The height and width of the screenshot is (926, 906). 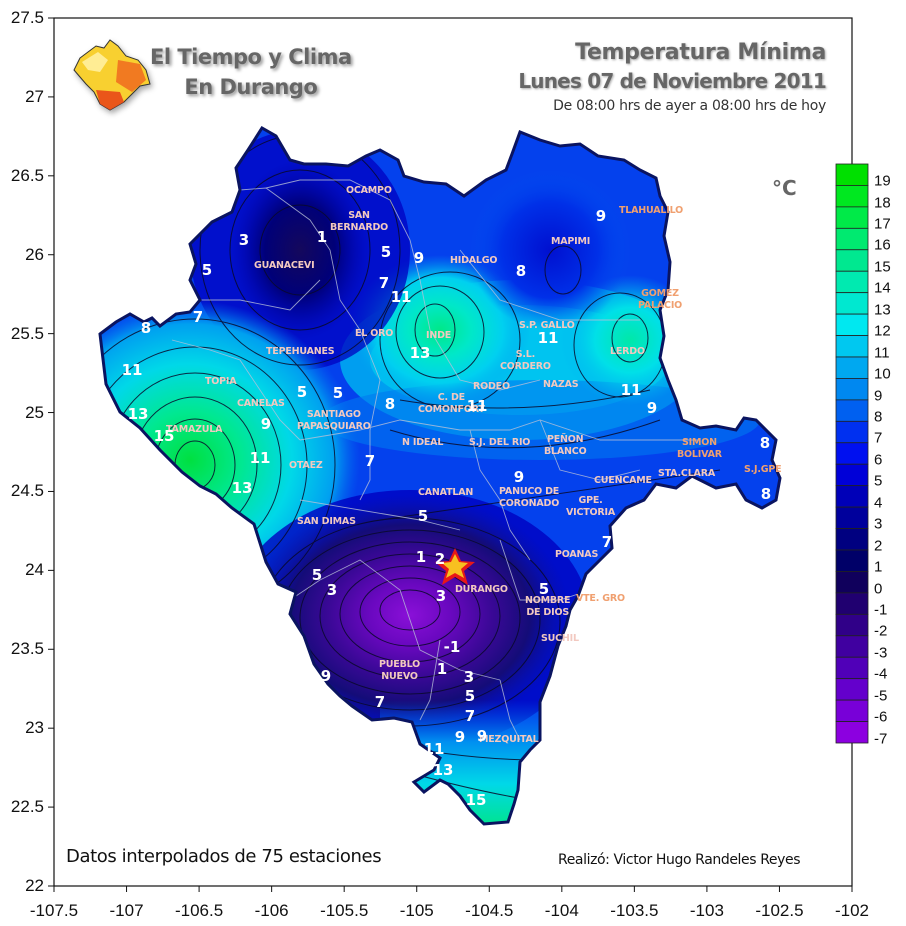 What do you see at coordinates (334, 420) in the screenshot?
I see `municipality-label: SANTIAGO PAPASQUIARO` at bounding box center [334, 420].